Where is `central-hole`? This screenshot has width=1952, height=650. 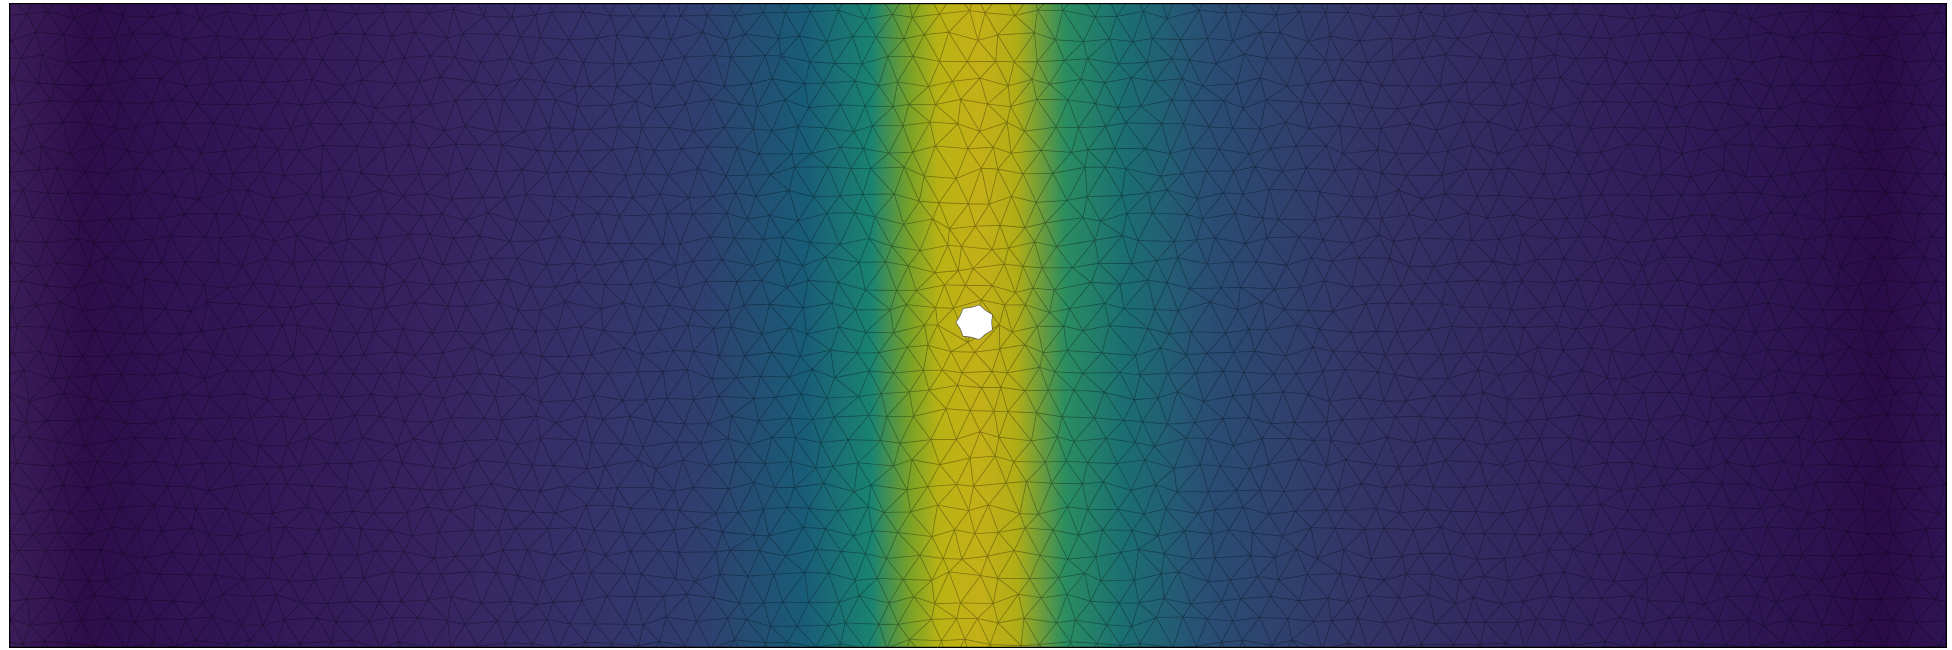
central-hole is located at coordinates (974, 322).